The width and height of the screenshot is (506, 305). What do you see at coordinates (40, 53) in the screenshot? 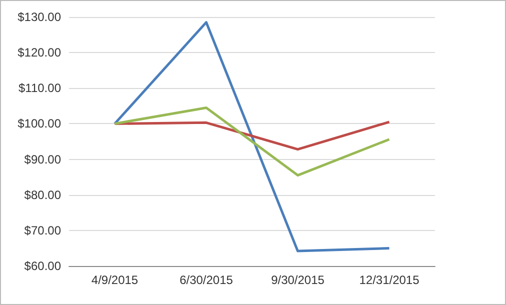
I see `y-tick-label: $120.00` at bounding box center [40, 53].